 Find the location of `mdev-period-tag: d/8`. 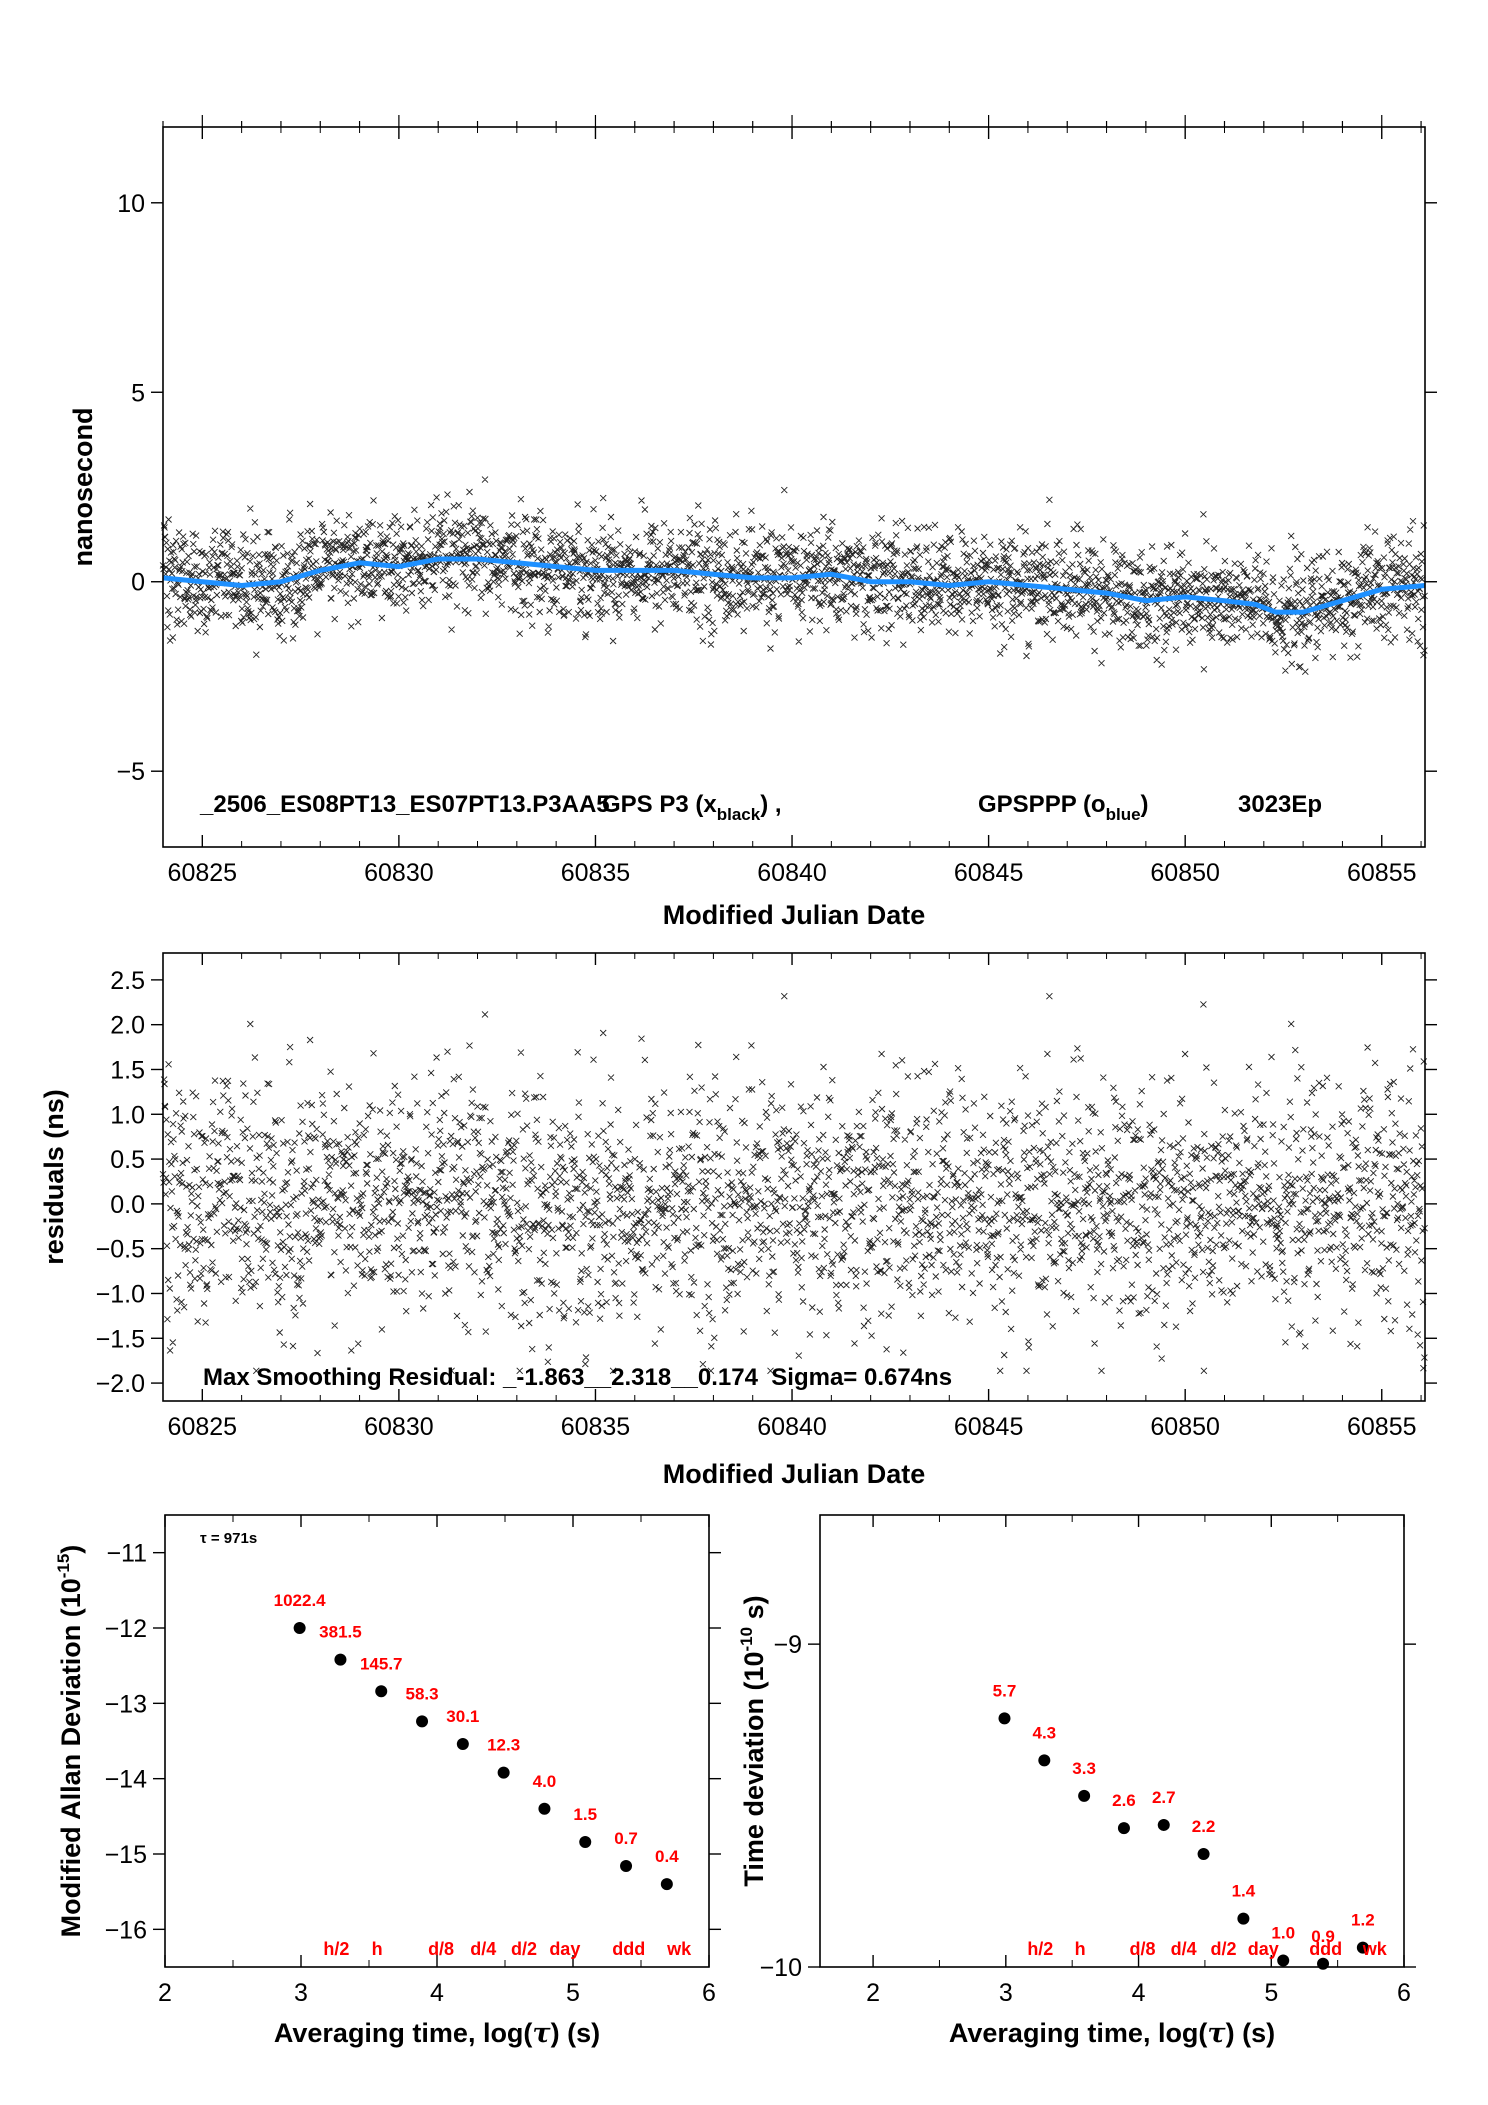

mdev-period-tag: d/8 is located at coordinates (441, 1949).